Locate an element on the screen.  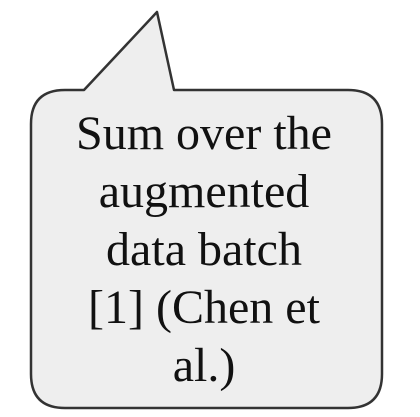
callout-text-line: al.) is located at coordinates (204, 365).